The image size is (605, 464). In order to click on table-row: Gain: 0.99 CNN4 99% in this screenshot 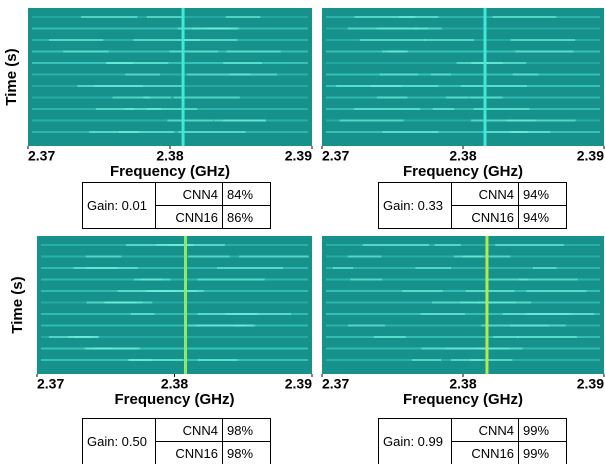, I will do `click(472, 441)`.